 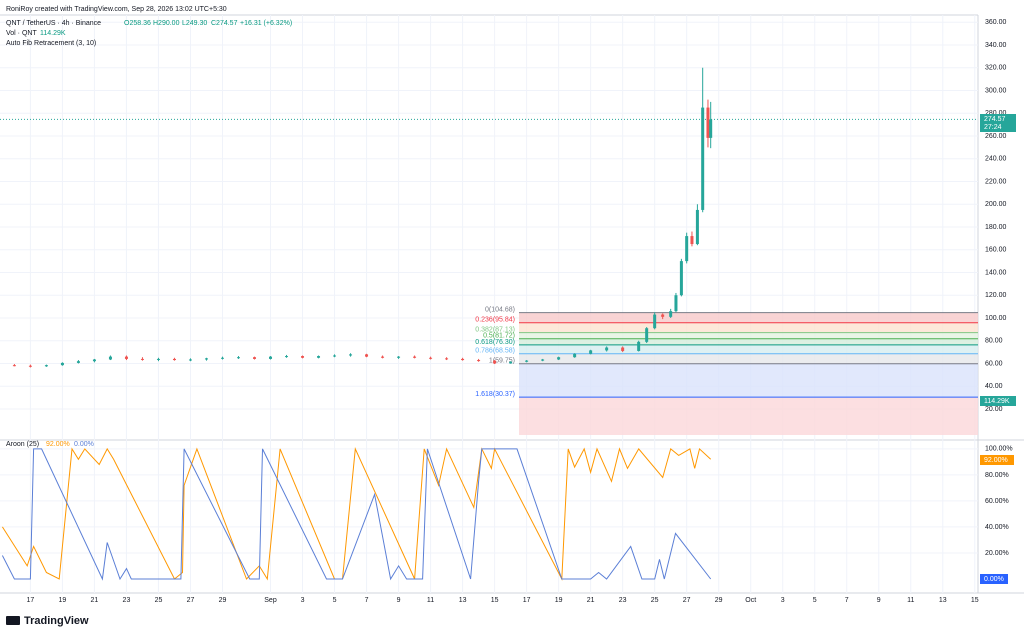 I want to click on fib-label: 0.618(76.30), so click(x=495, y=342).